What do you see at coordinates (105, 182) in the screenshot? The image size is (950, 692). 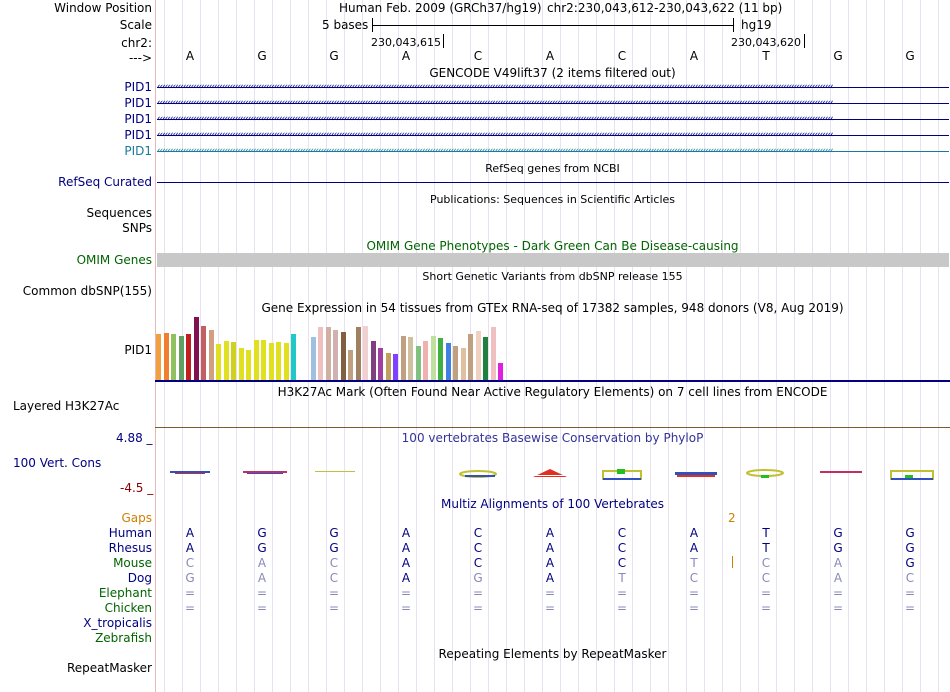 I see `refseq-label: RefSeq Curated` at bounding box center [105, 182].